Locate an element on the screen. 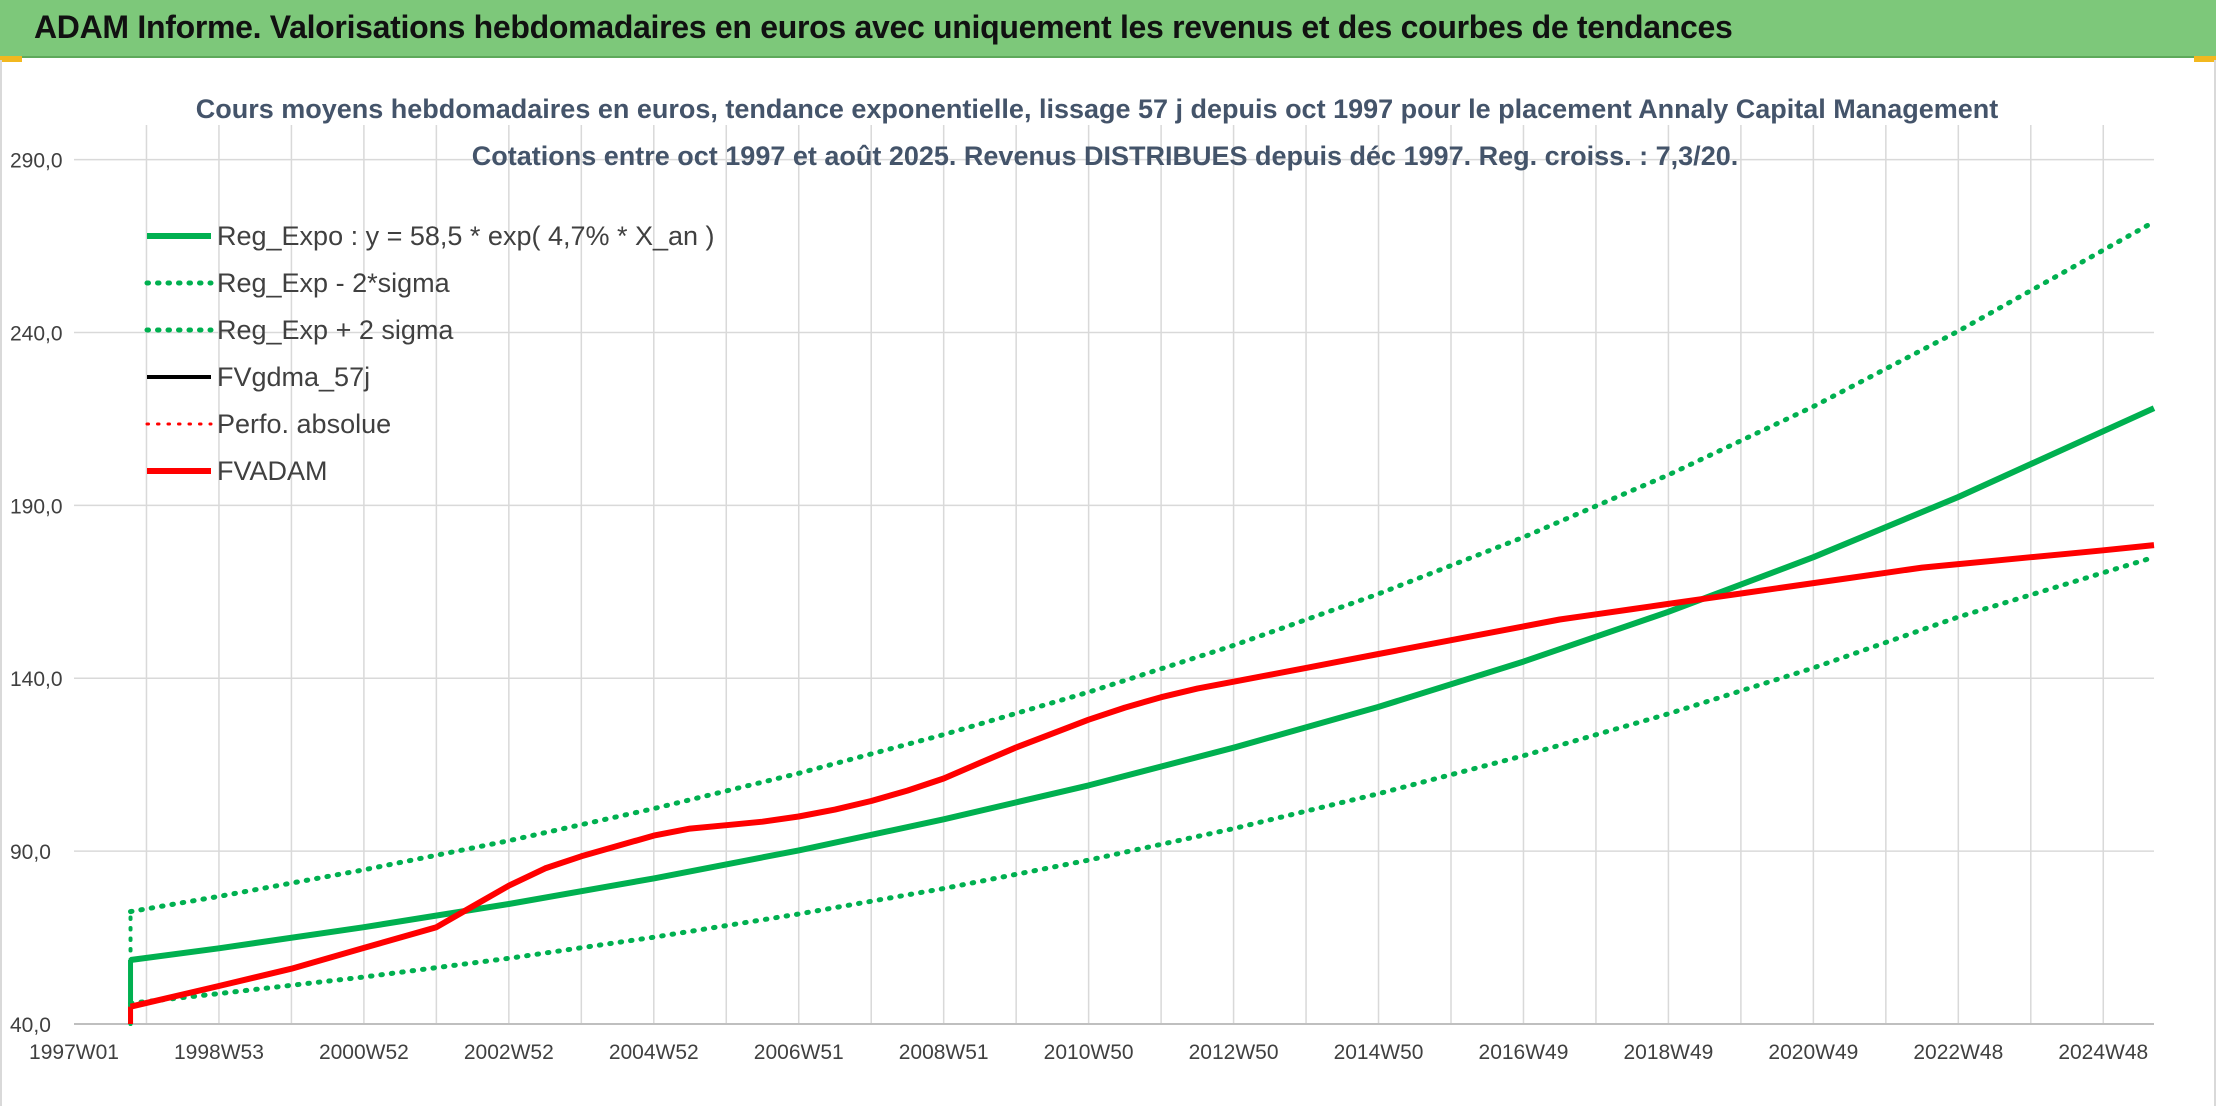 This screenshot has width=2216, height=1106. y-tick-label: 240,0 is located at coordinates (36, 333).